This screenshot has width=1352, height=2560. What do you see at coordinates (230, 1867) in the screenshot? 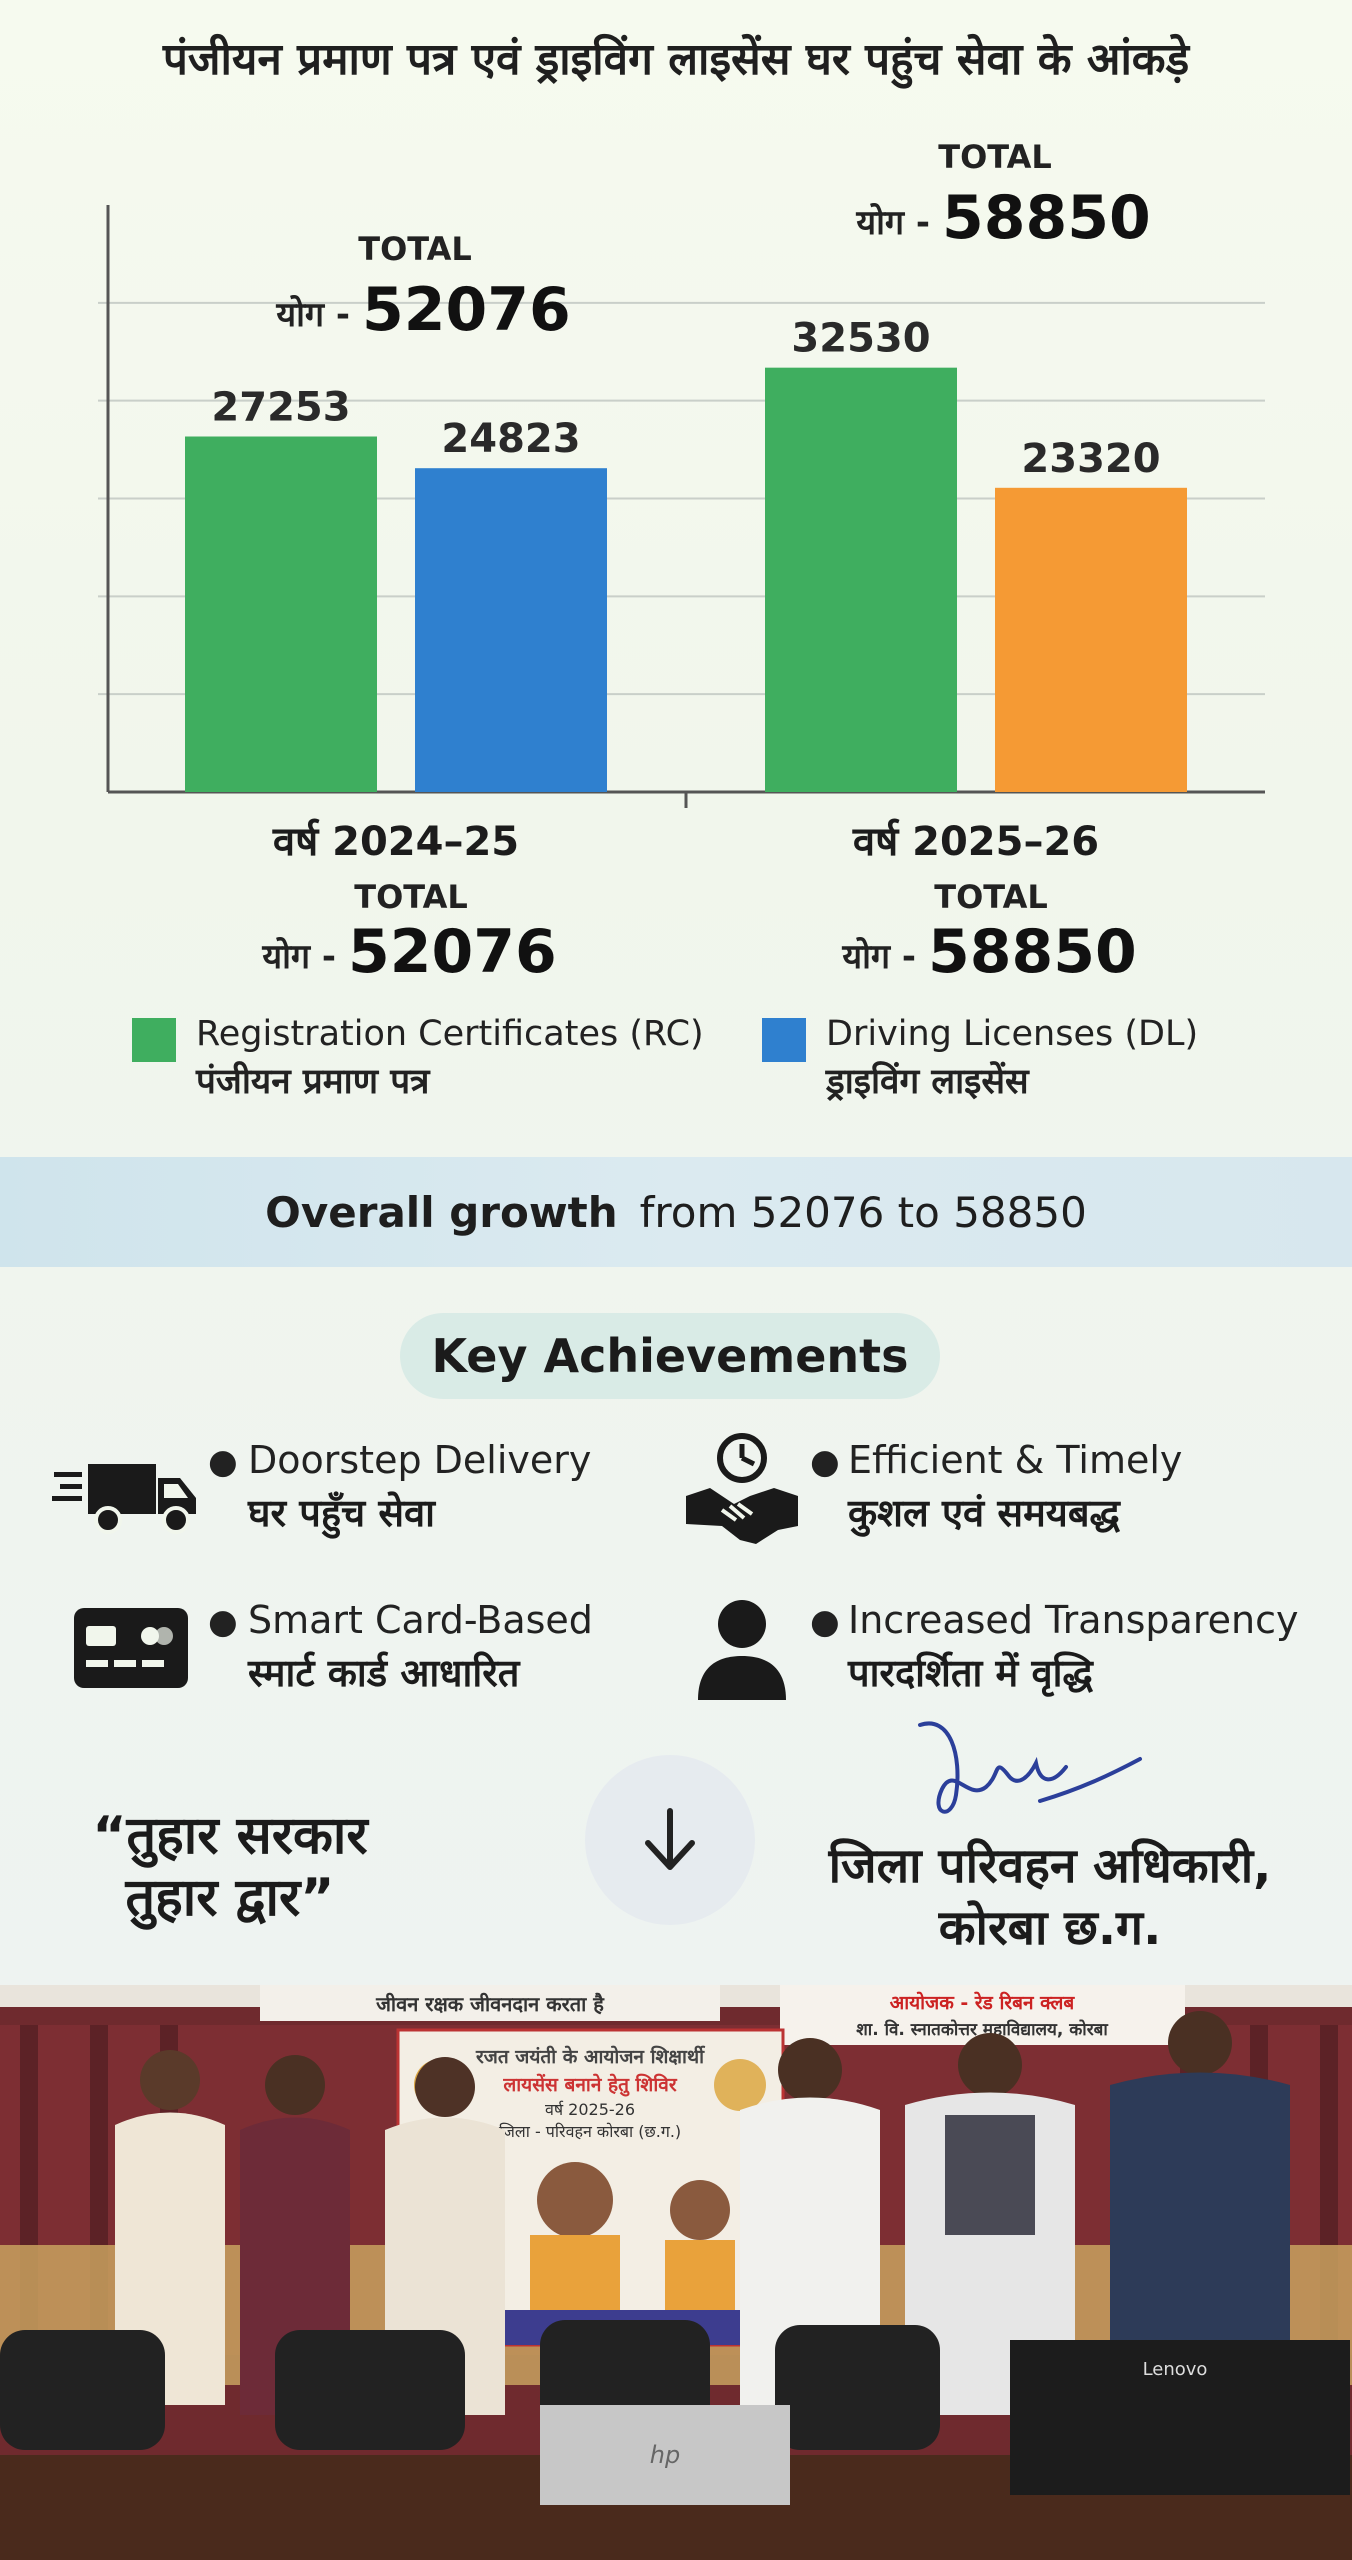
I see `slogan: “तुहार सरकार तुहार द्वार”` at bounding box center [230, 1867].